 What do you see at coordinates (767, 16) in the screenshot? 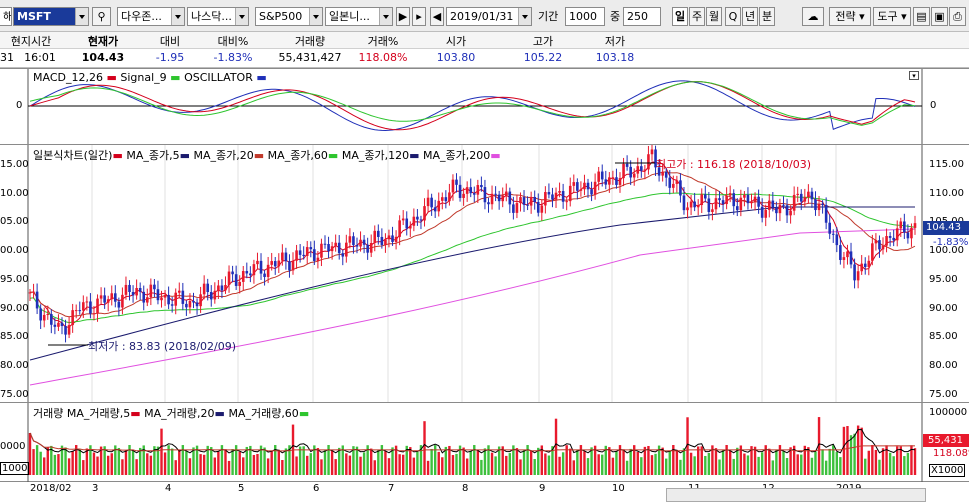
I see `tf-min-button: 분` at bounding box center [767, 16].